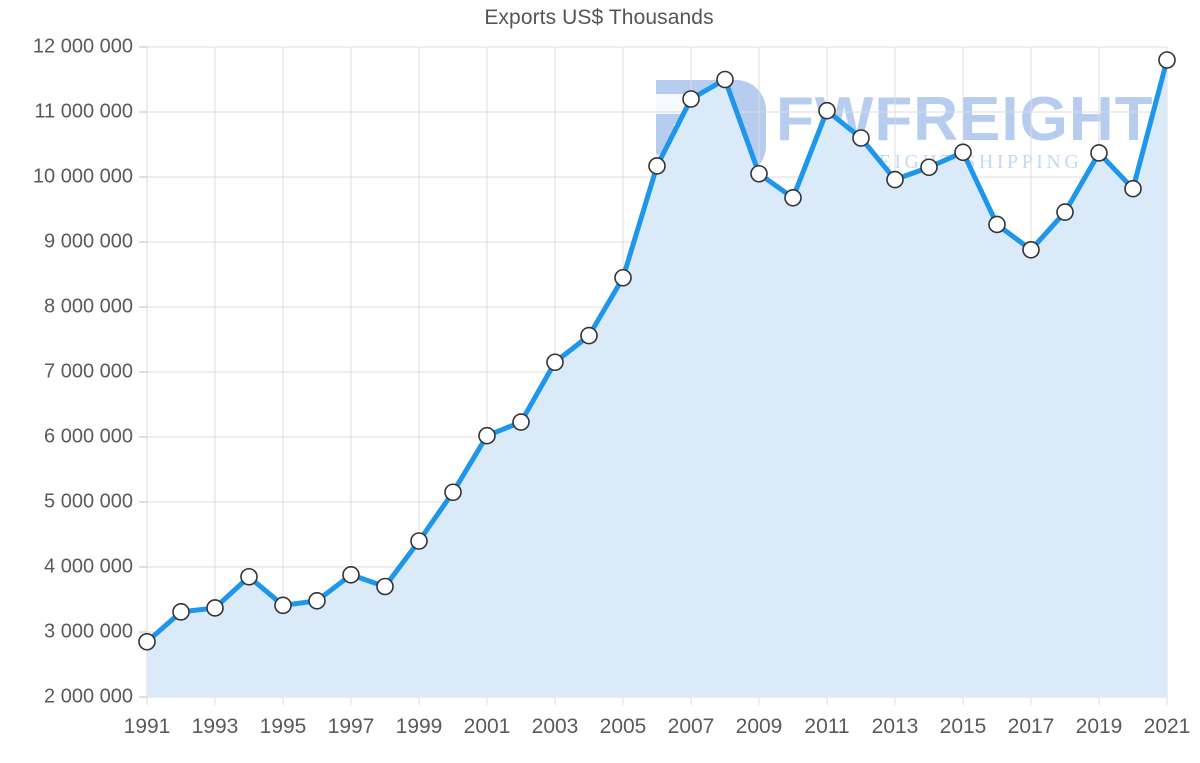 This screenshot has height=763, width=1200. I want to click on chart-title-text: Exports US$ Thousands, so click(599, 17).